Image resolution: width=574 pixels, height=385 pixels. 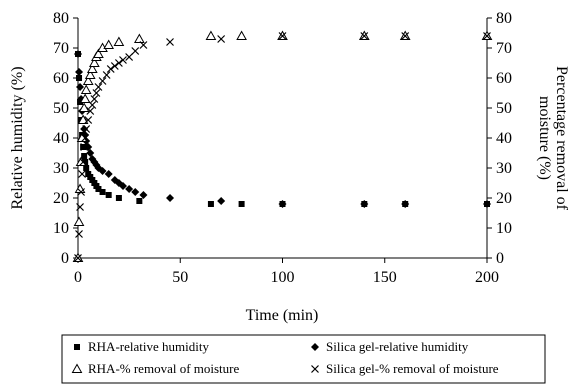 I want to click on y2-tick-label: 30, so click(x=504, y=168).